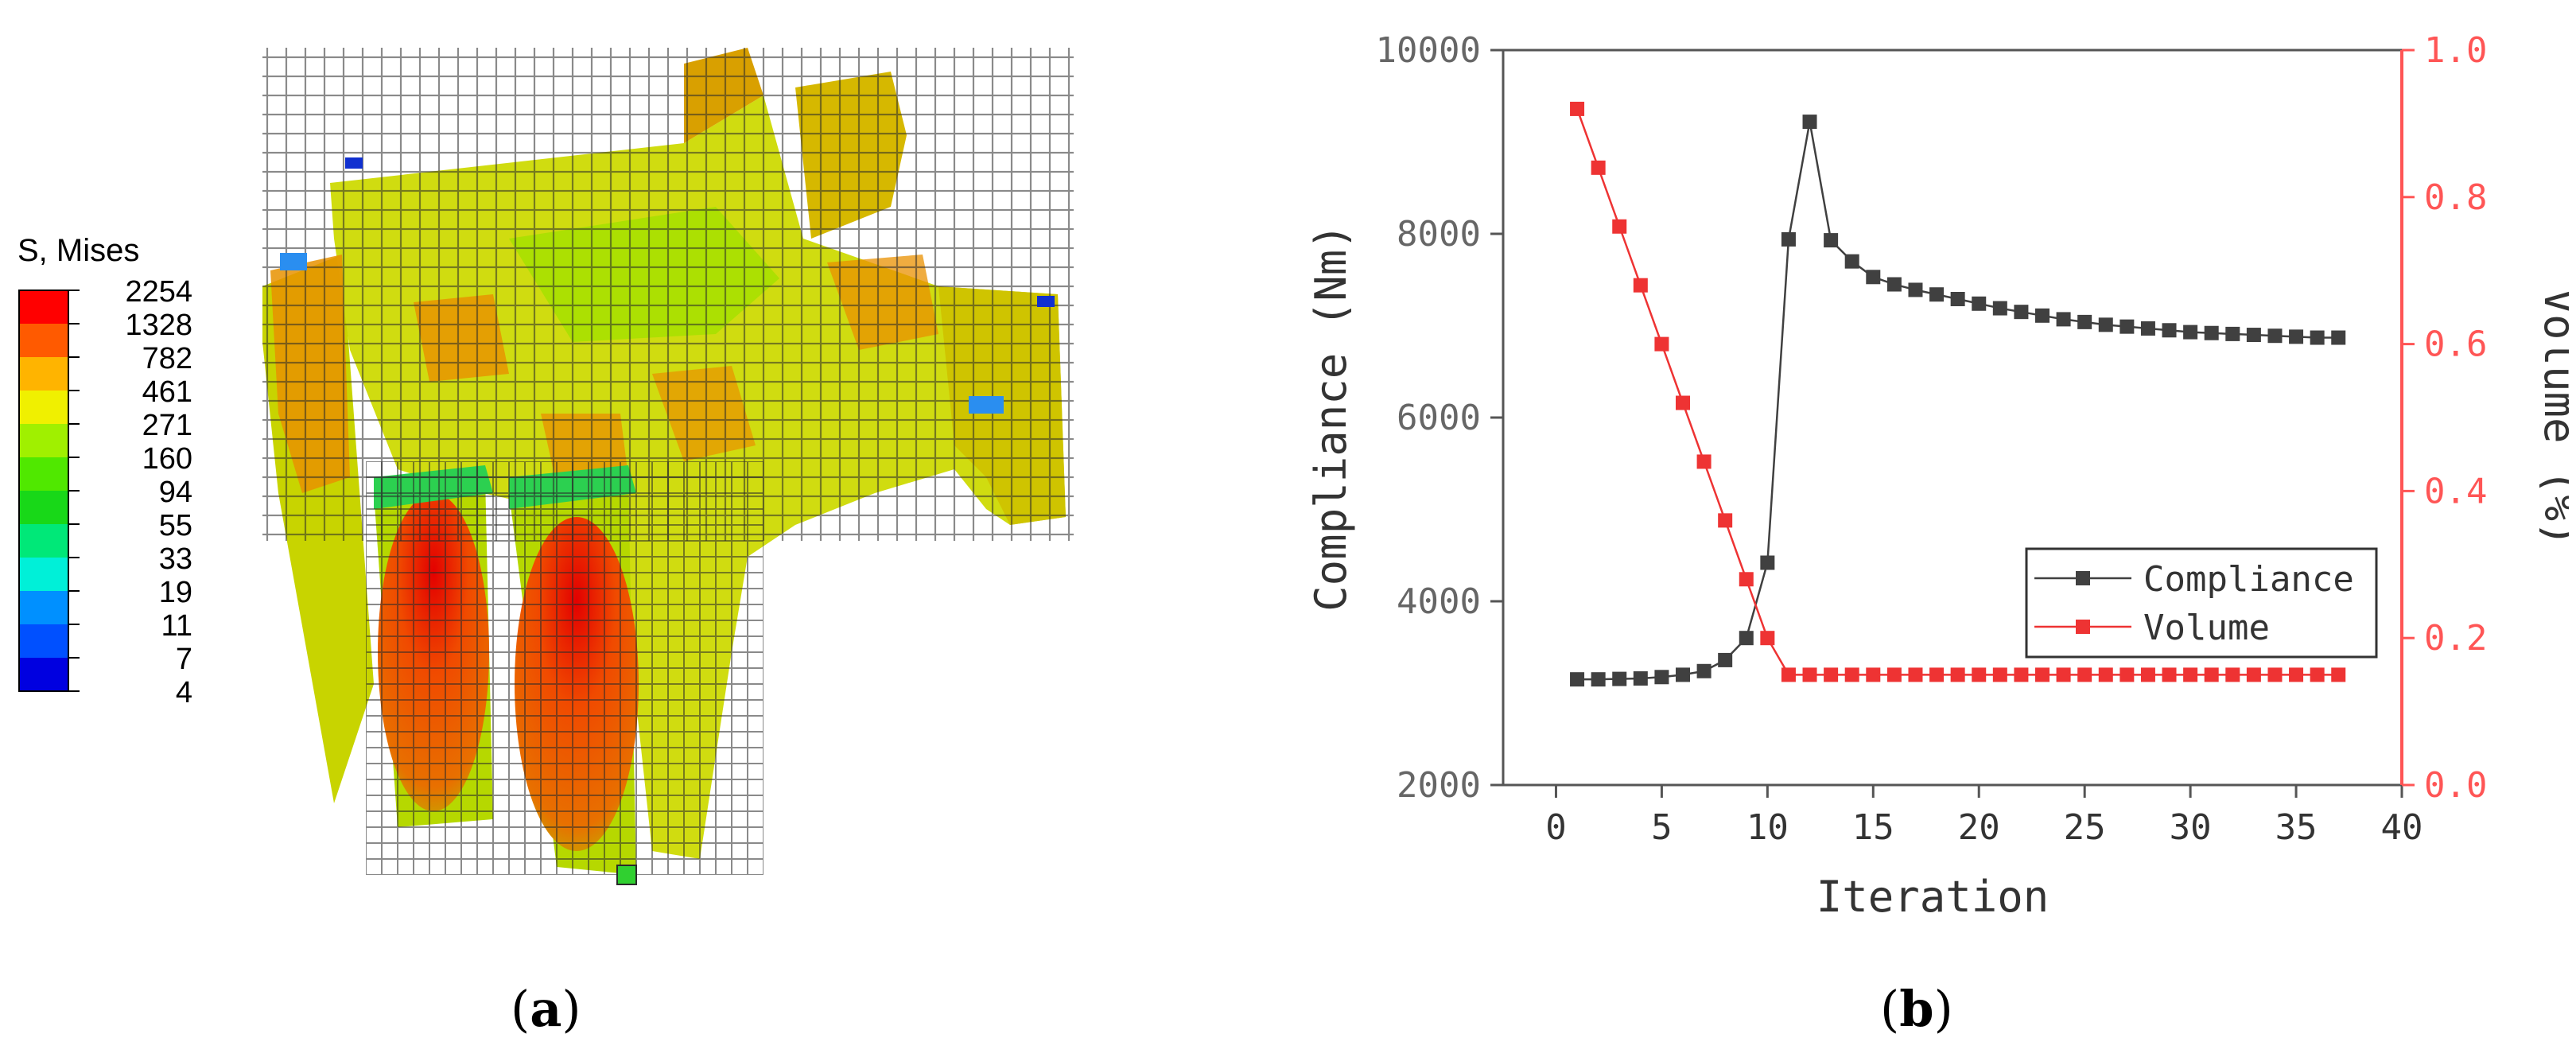 The width and height of the screenshot is (2576, 1061). Describe the element at coordinates (2201, 603) in the screenshot. I see `legend-box` at that location.